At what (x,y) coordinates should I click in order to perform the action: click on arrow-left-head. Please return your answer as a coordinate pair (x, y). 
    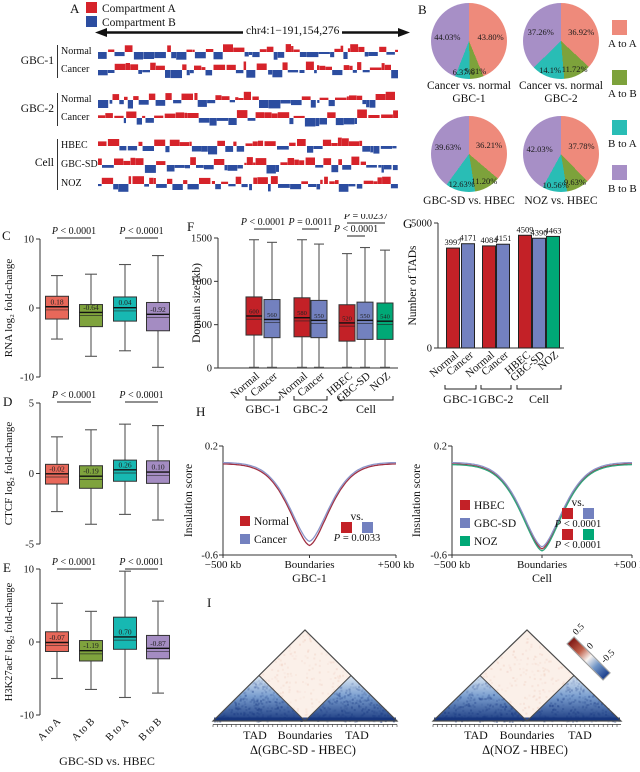
    Looking at the image, I should click on (101, 32).